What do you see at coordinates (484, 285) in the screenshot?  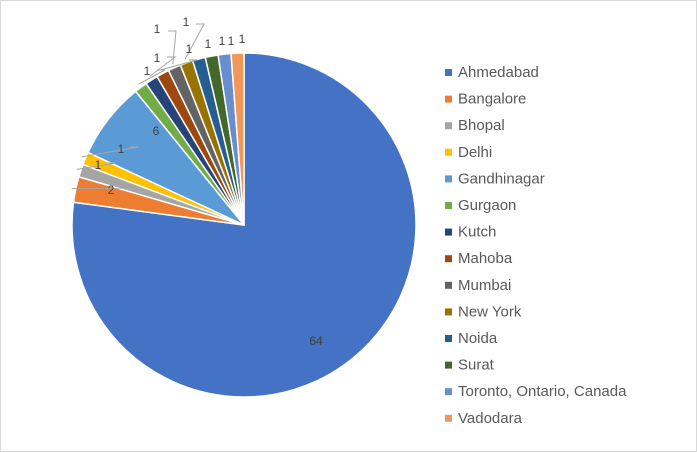 I see `legend-entry: Mumbai` at bounding box center [484, 285].